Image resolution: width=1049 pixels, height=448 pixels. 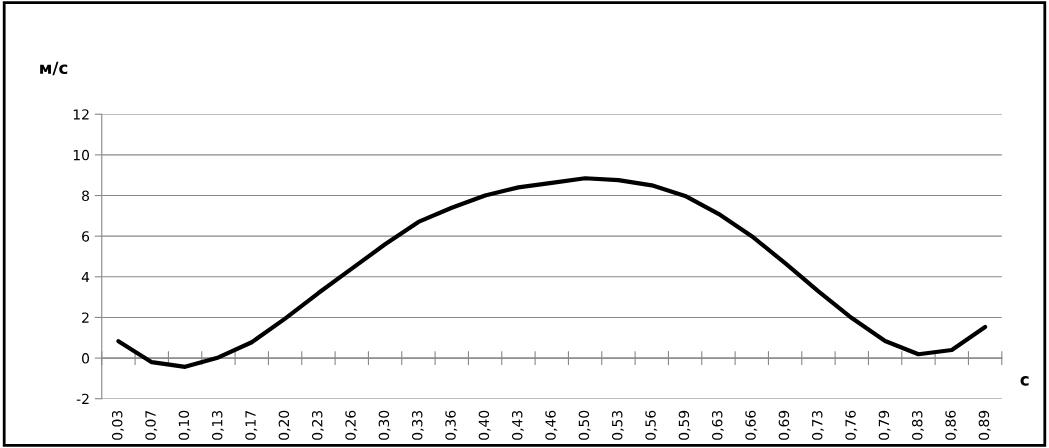 I want to click on x-tick-label: 0,36, so click(x=451, y=425).